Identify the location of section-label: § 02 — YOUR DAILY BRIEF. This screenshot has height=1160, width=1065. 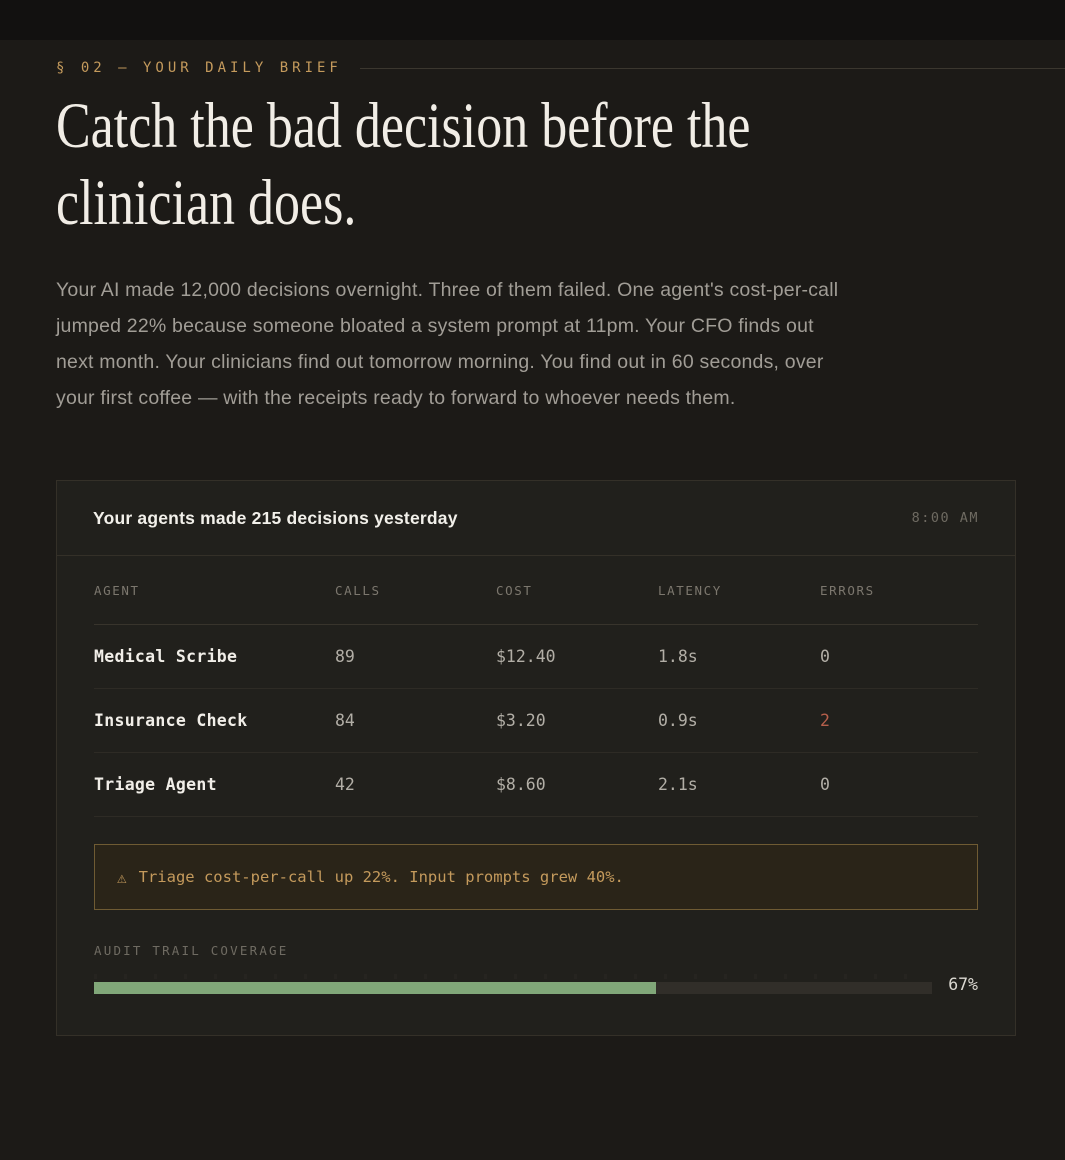
(199, 68).